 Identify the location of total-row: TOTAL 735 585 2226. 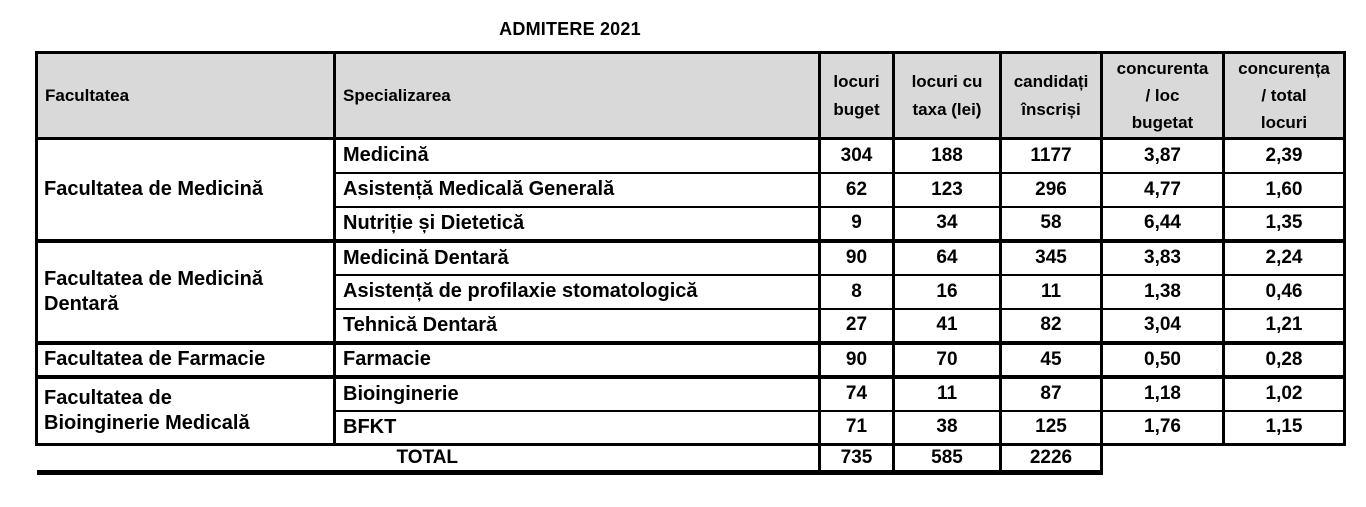
(690, 459).